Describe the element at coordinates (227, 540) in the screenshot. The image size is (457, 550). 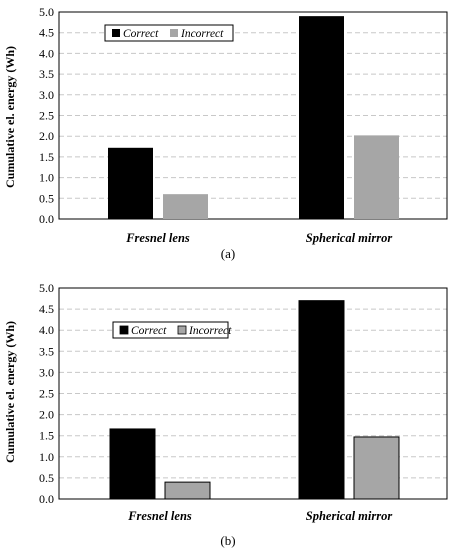
I see `panel-label: (b)` at that location.